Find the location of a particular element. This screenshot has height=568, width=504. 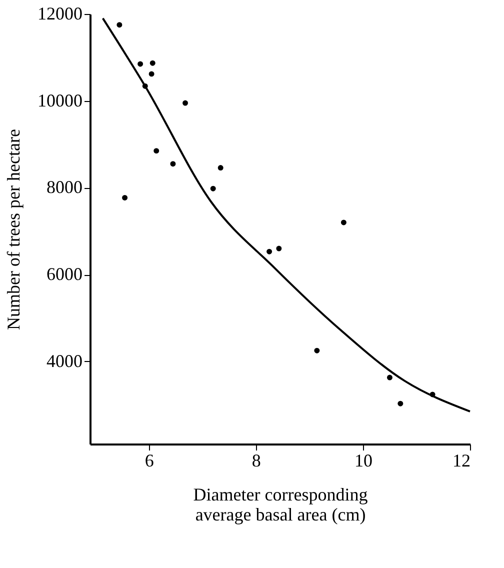

y-tick-label: 6000 is located at coordinates (64, 274).